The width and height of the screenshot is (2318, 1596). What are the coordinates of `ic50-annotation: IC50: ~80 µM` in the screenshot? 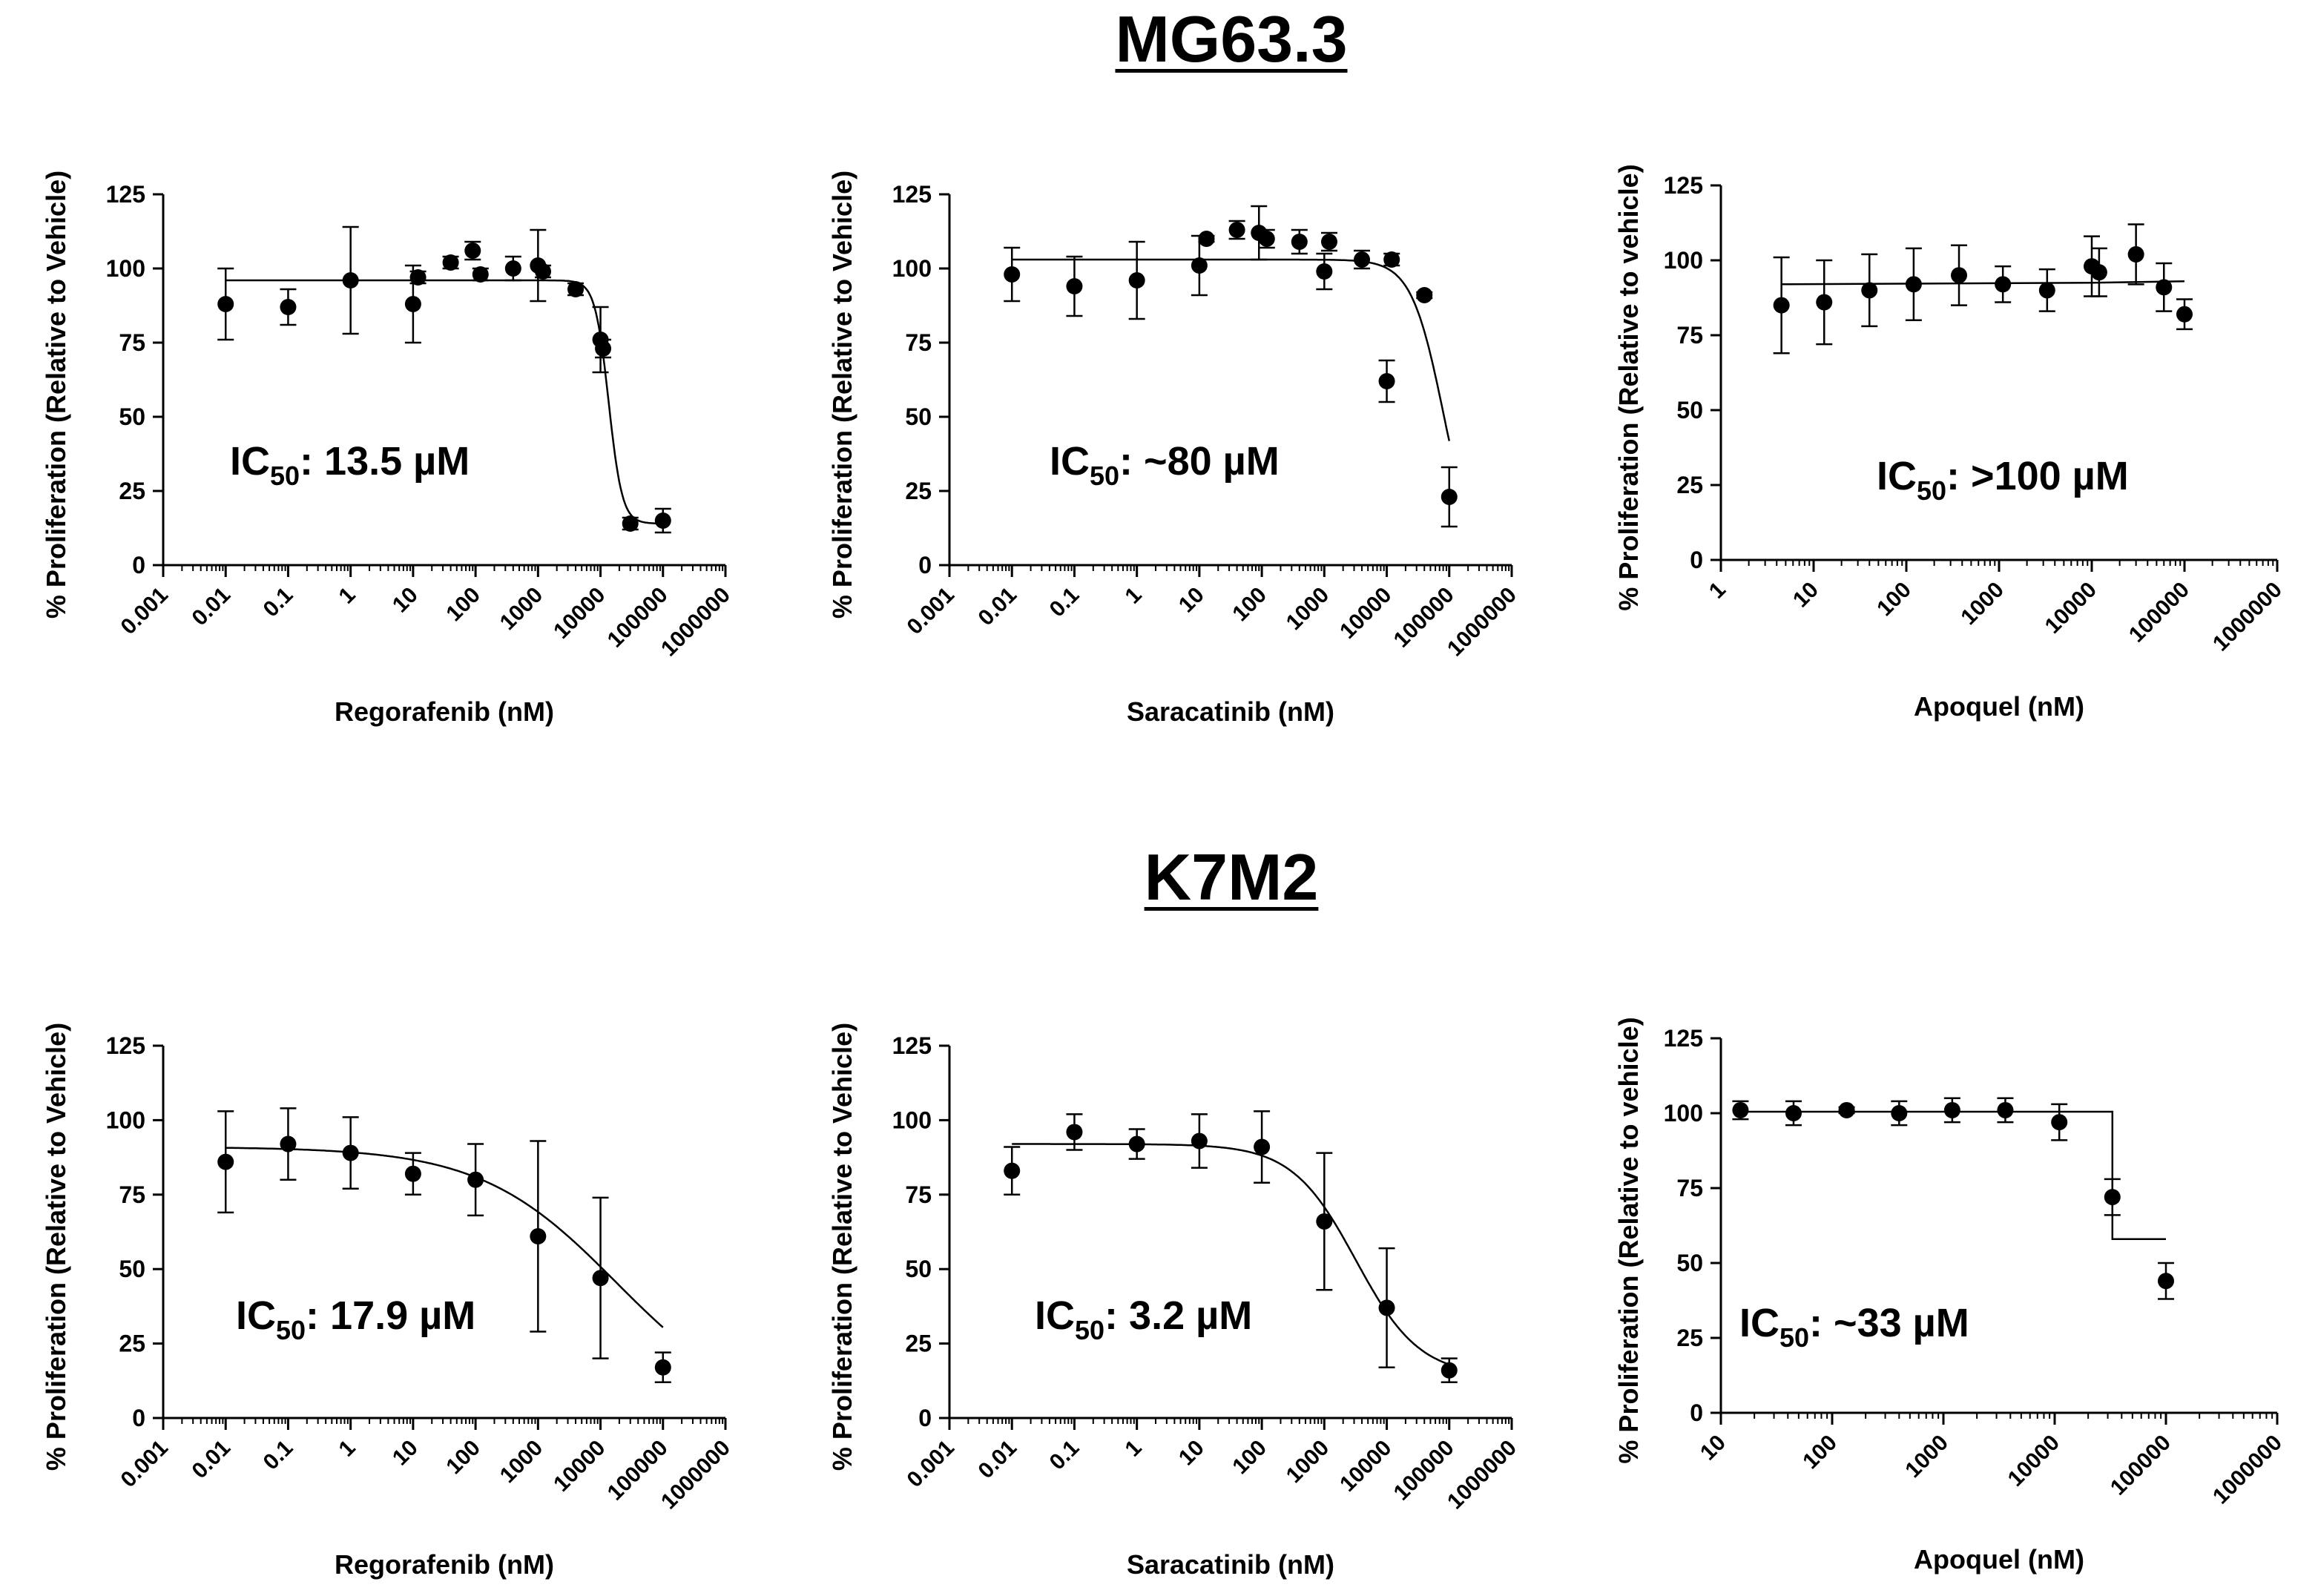 It's located at (1165, 465).